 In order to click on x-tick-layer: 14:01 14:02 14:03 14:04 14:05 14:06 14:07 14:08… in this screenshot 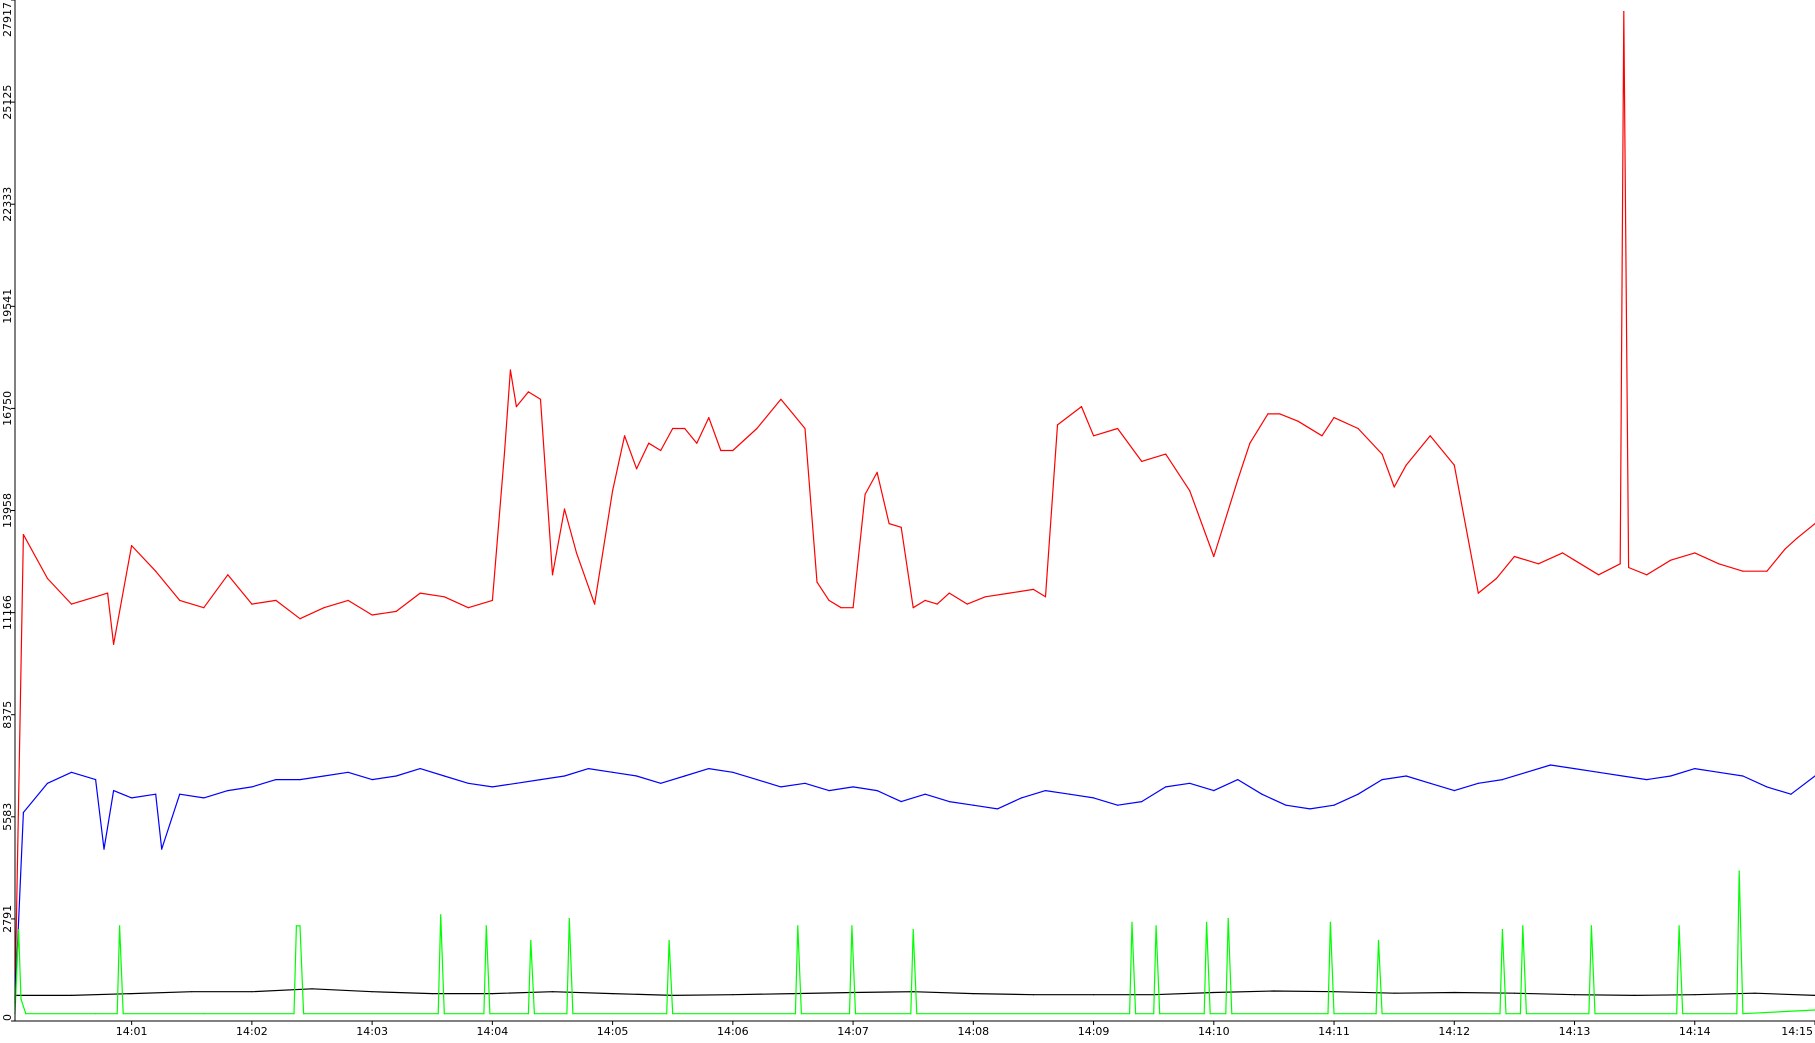, I will do `click(965, 1029)`.